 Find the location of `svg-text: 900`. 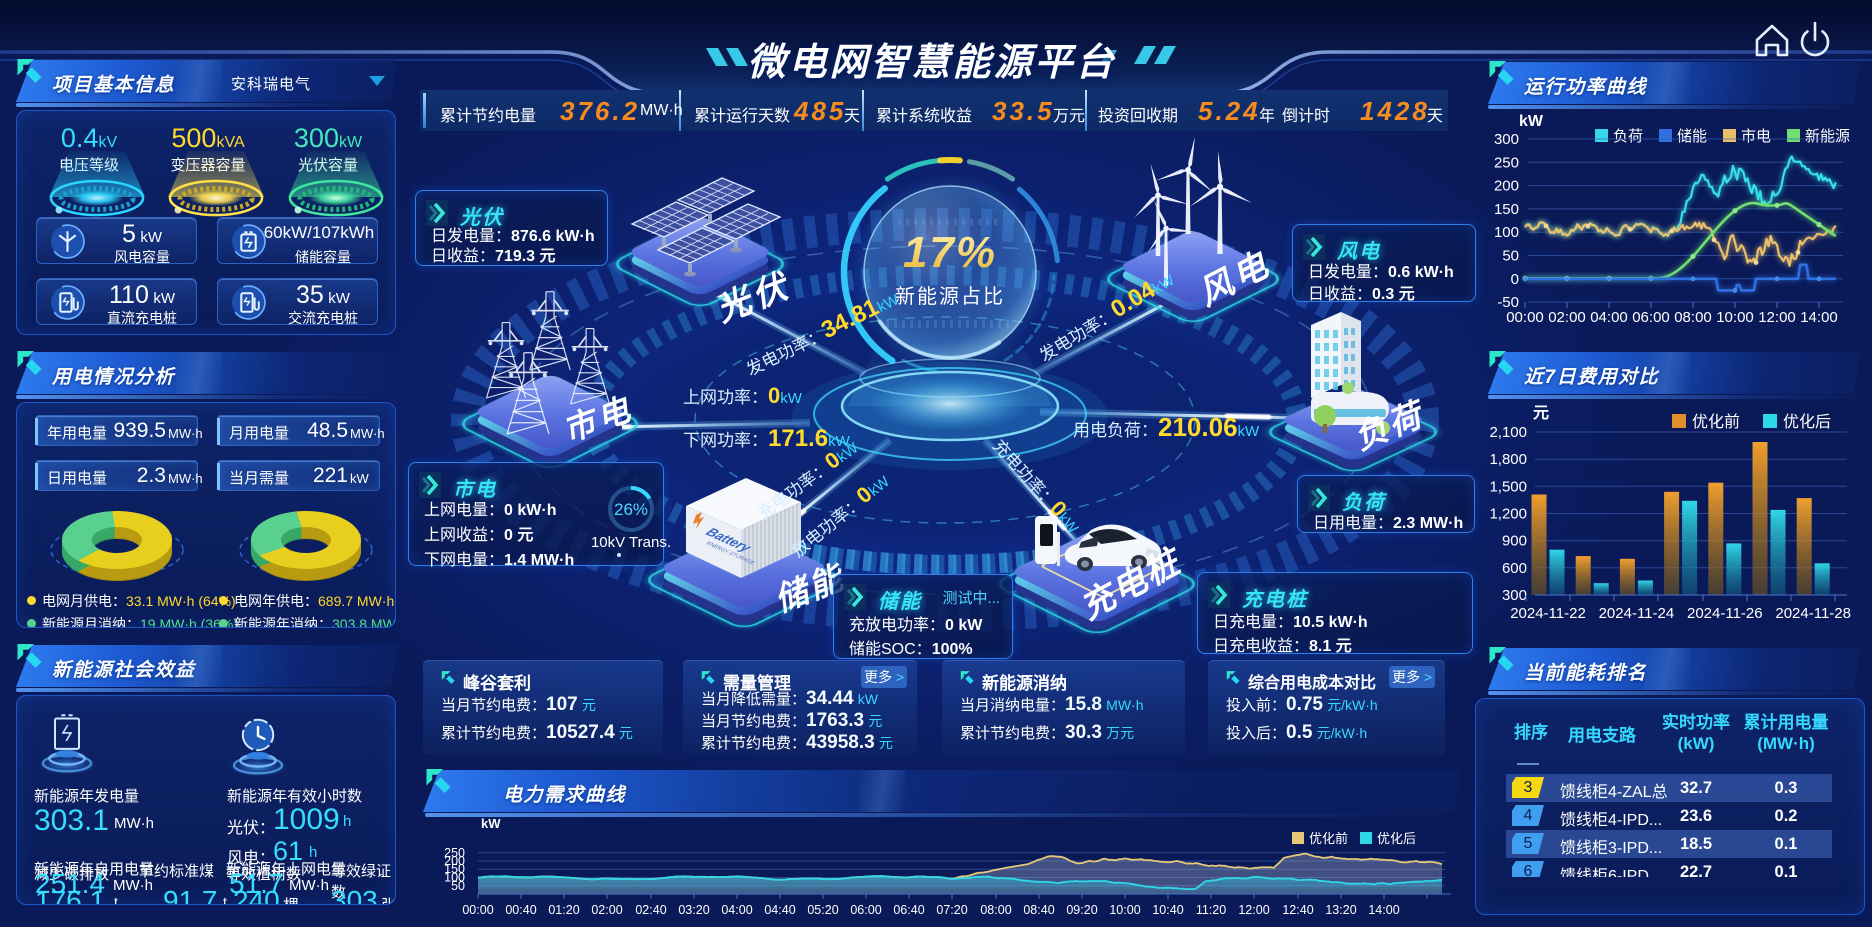

svg-text: 900 is located at coordinates (1514, 541).